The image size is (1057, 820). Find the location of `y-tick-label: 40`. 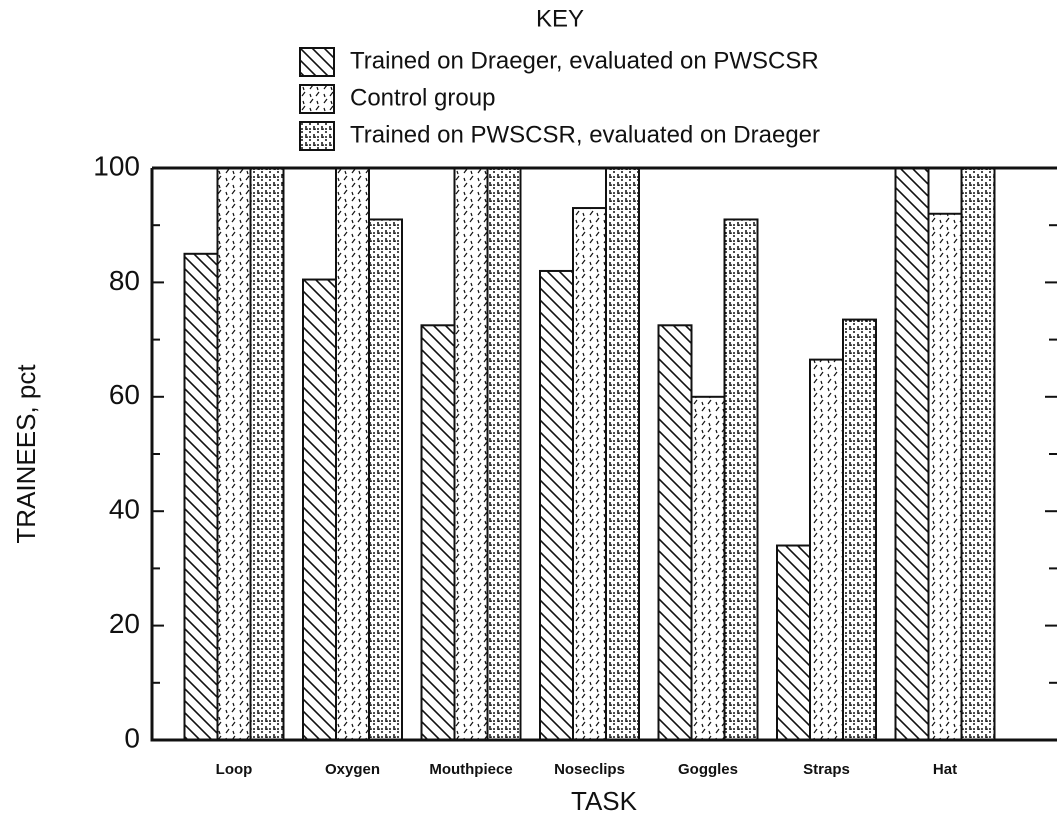

y-tick-label: 40 is located at coordinates (124, 509).